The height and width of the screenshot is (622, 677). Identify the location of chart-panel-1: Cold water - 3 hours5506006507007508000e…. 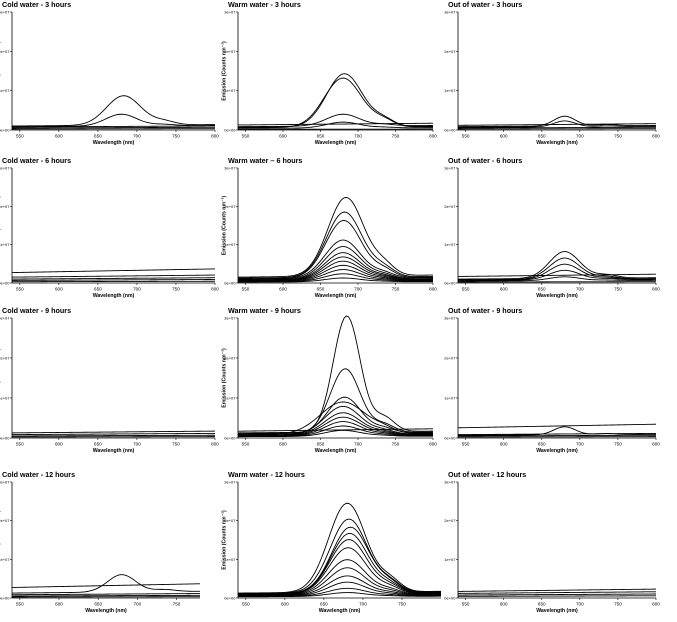
(109, 73).